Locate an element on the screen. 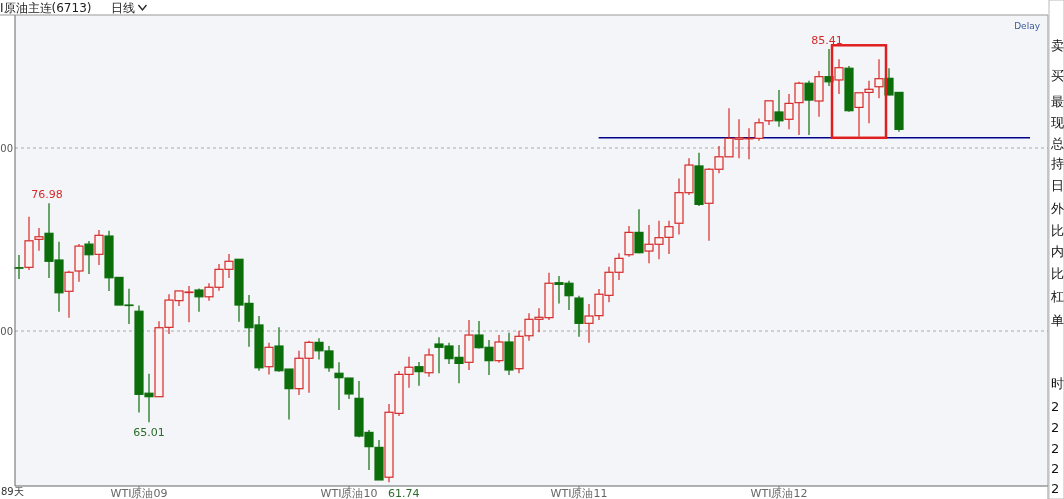 The height and width of the screenshot is (499, 1064). x-tick-label: WTI原油10 is located at coordinates (349, 493).